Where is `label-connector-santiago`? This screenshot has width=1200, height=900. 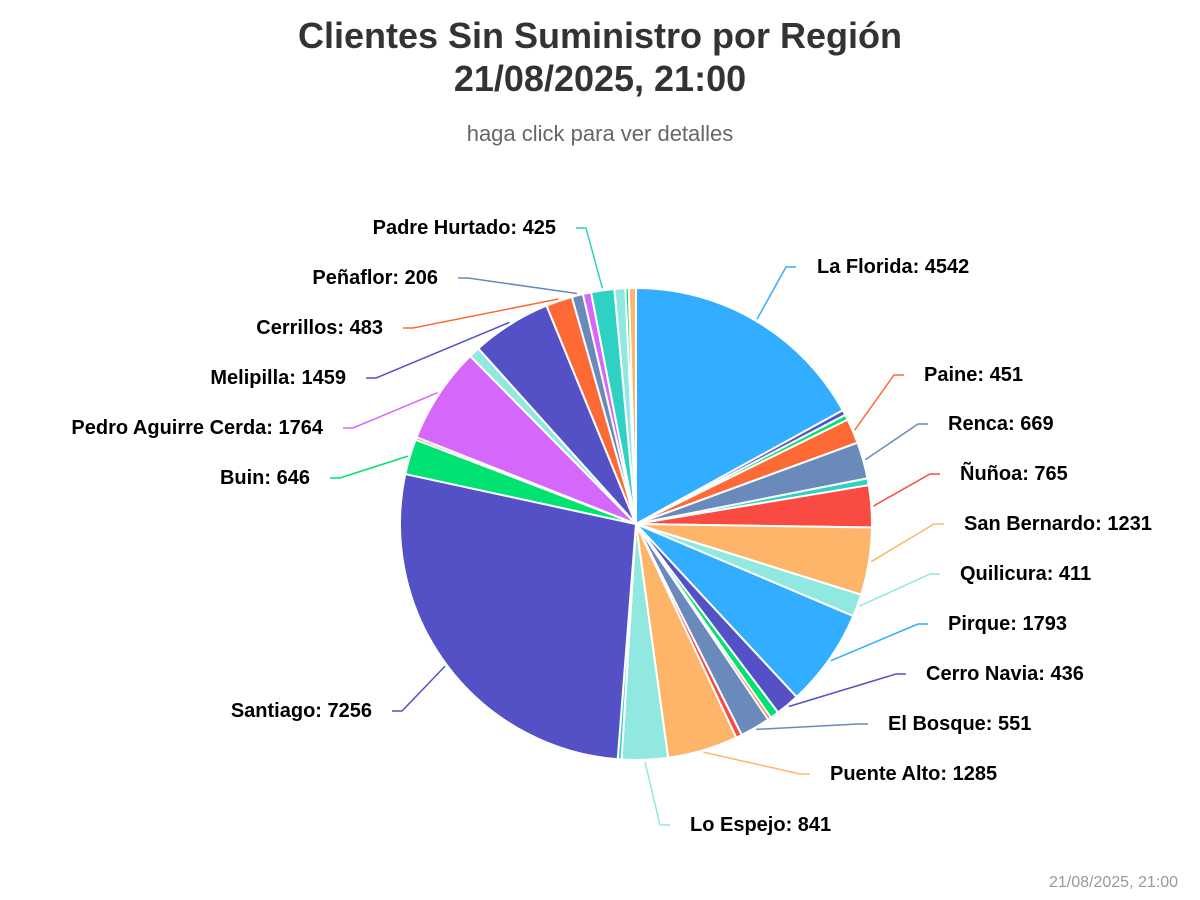
label-connector-santiago is located at coordinates (419, 688).